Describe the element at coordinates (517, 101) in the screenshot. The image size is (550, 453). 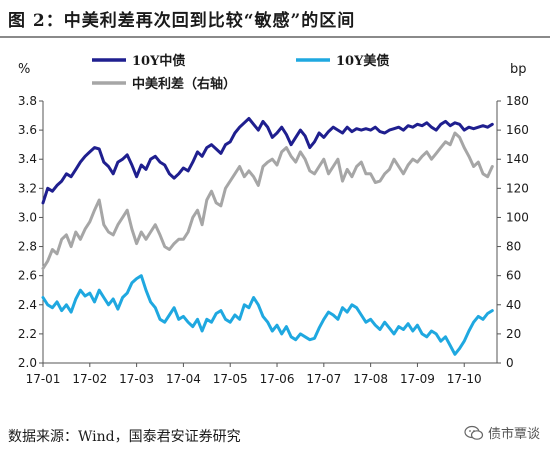
I see `right-tick-label: 180` at that location.